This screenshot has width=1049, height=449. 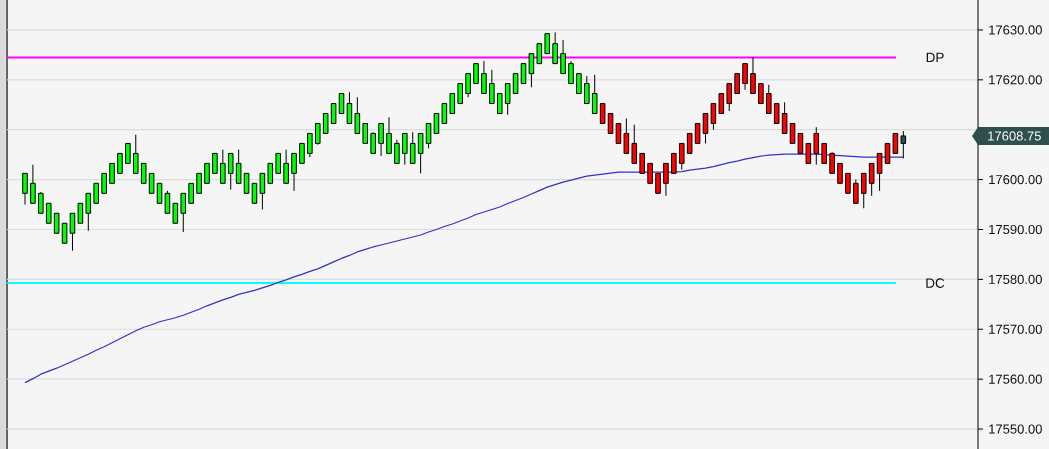 I want to click on y-tick-label: 17580.00, so click(x=1015, y=279).